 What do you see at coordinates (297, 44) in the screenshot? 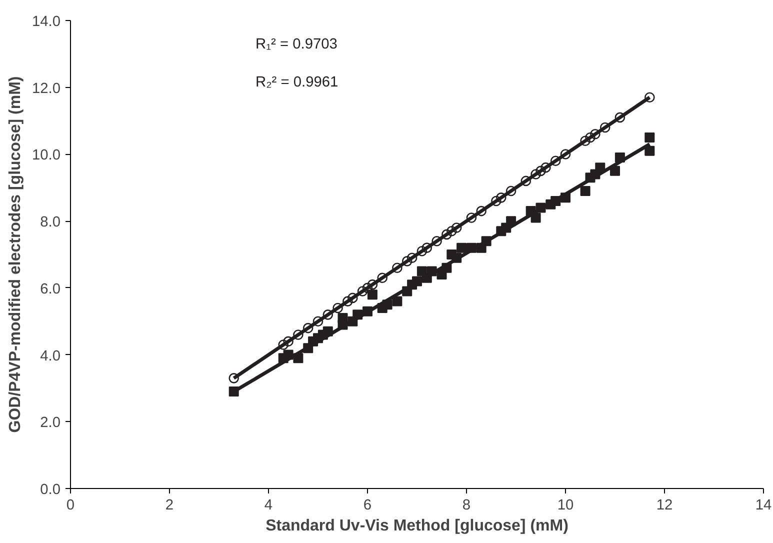
I see `annotation: R₁² = 0.9703` at bounding box center [297, 44].